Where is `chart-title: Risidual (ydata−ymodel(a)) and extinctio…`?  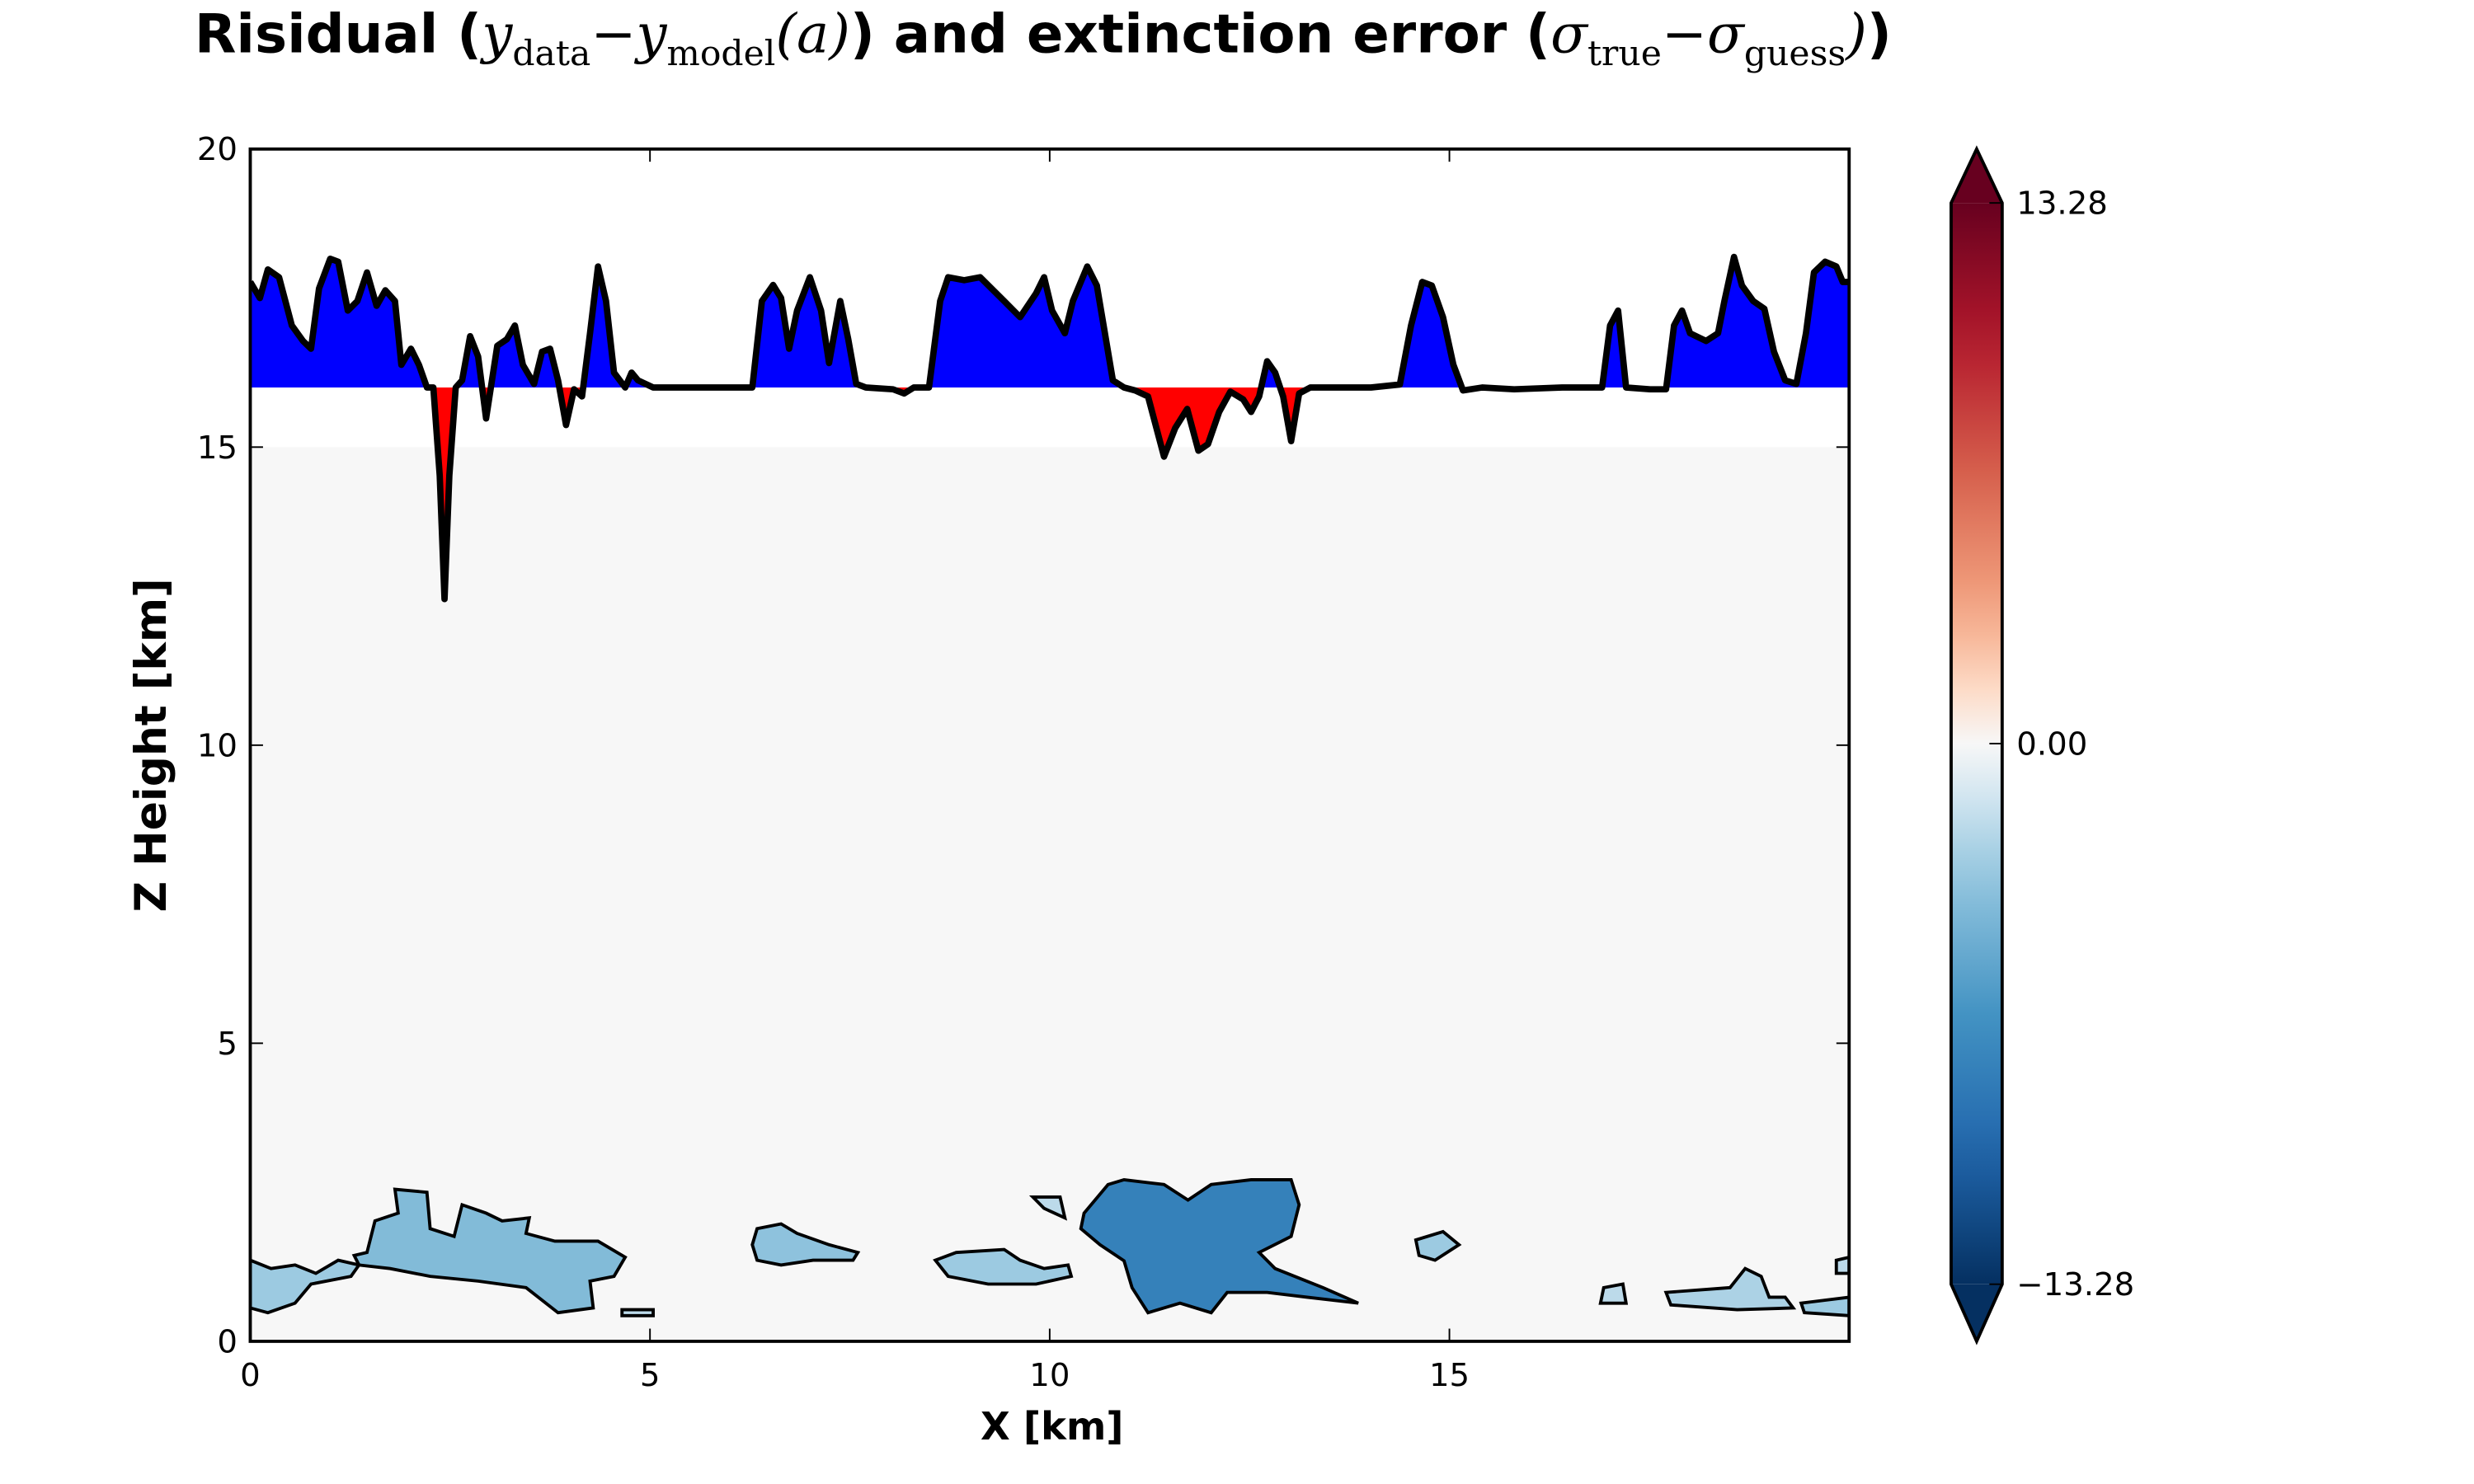
chart-title: Risidual (ydata−ymodel(a)) and extinctio… is located at coordinates (1043, 38).